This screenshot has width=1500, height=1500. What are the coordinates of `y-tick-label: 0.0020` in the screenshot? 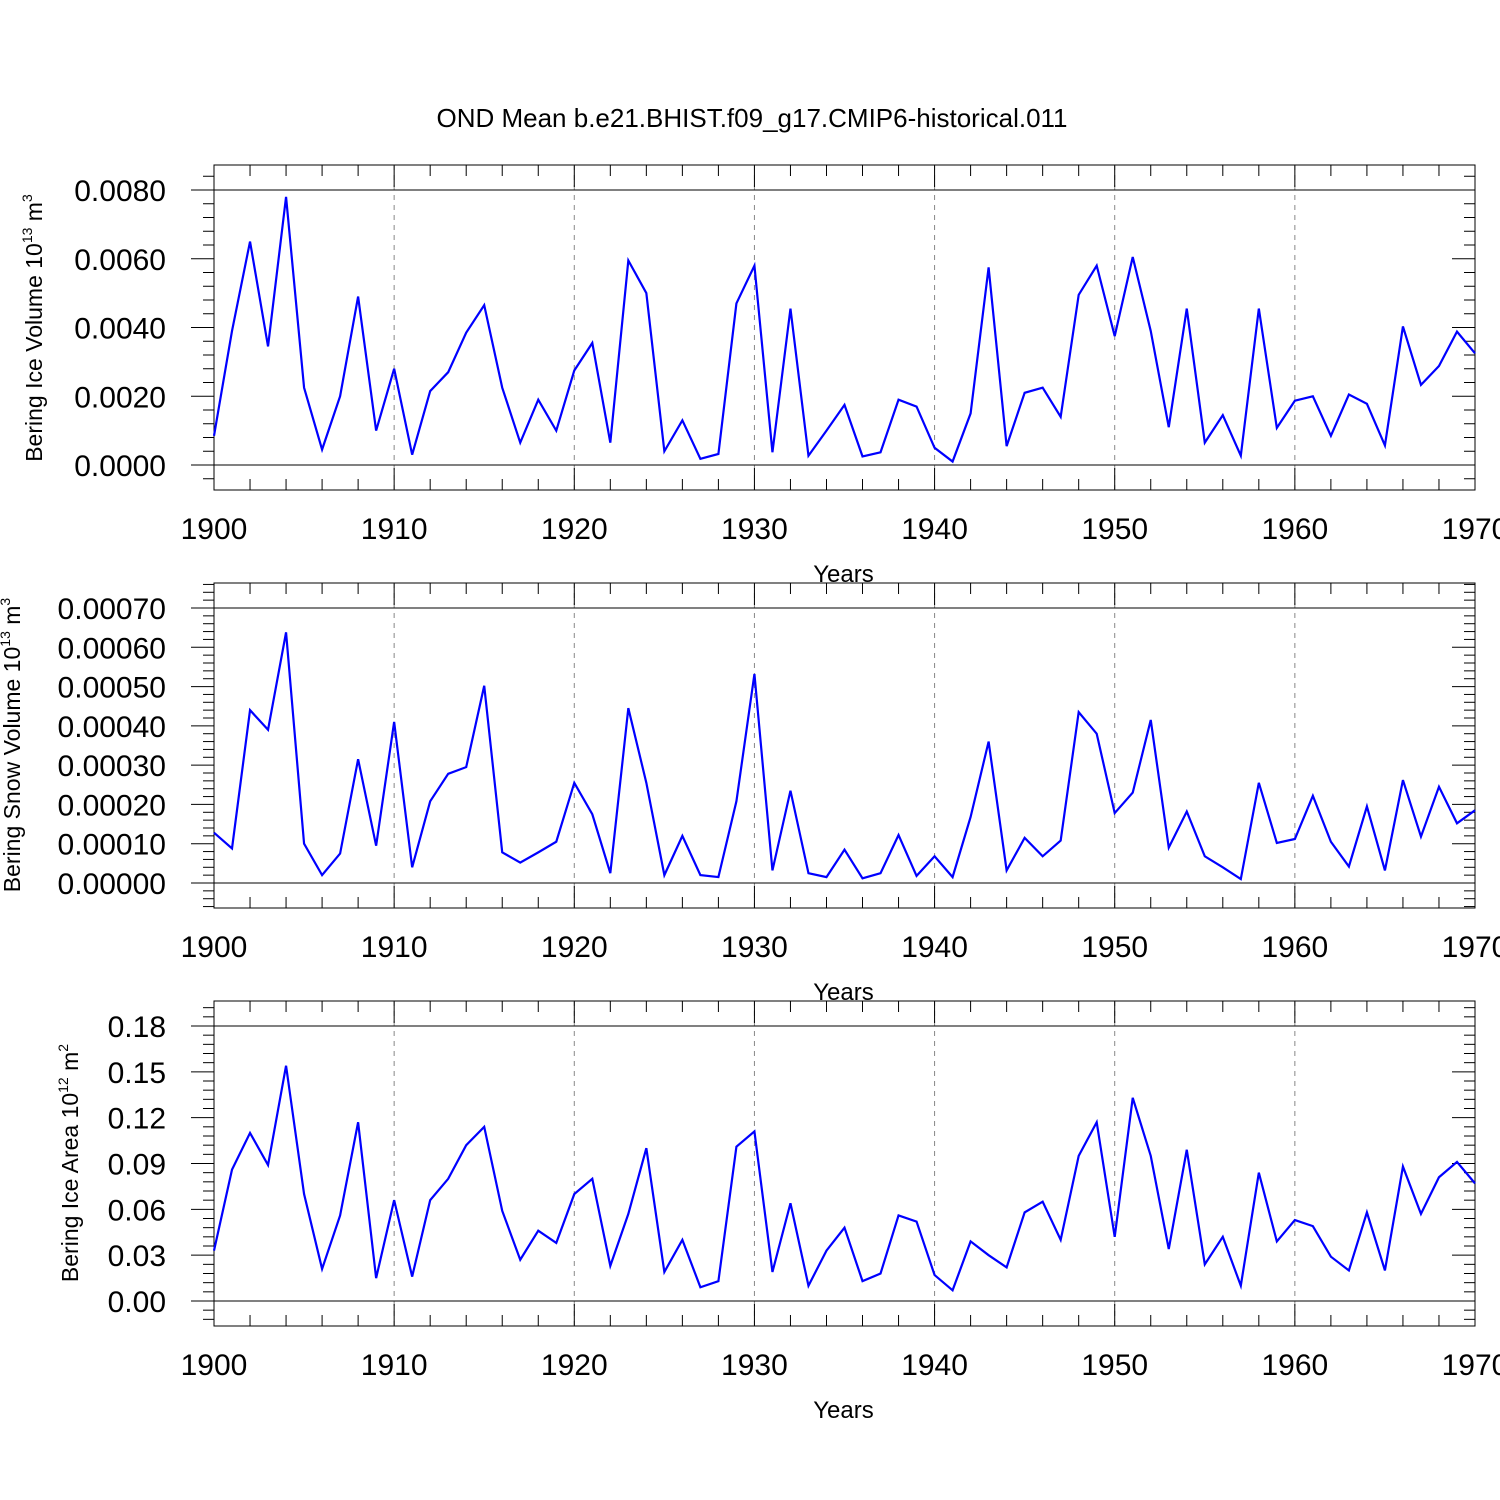 It's located at (120, 397).